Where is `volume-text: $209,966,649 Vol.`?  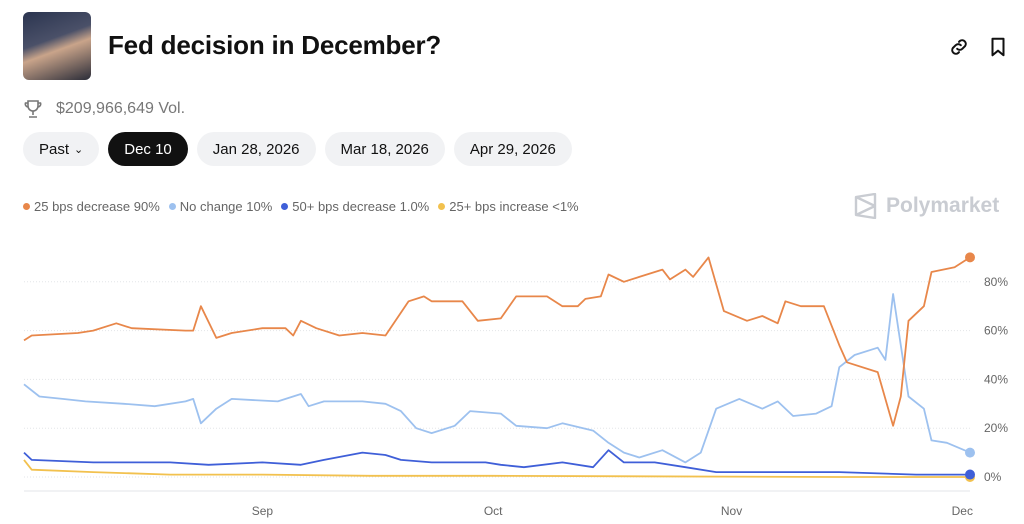
volume-text: $209,966,649 Vol. is located at coordinates (121, 108).